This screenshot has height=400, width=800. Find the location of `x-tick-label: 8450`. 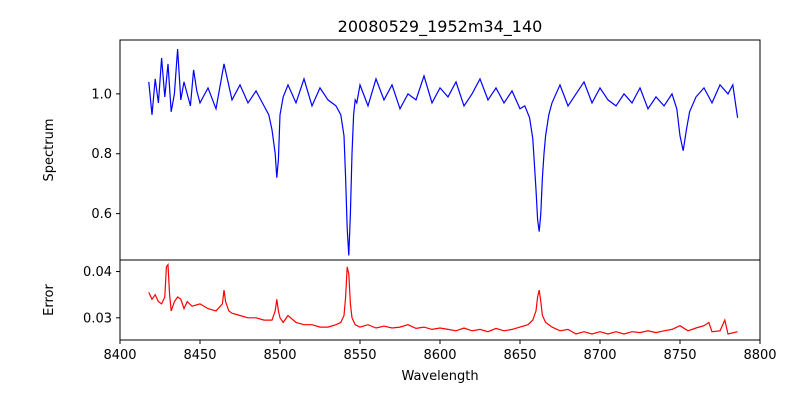

x-tick-label: 8450 is located at coordinates (199, 355).